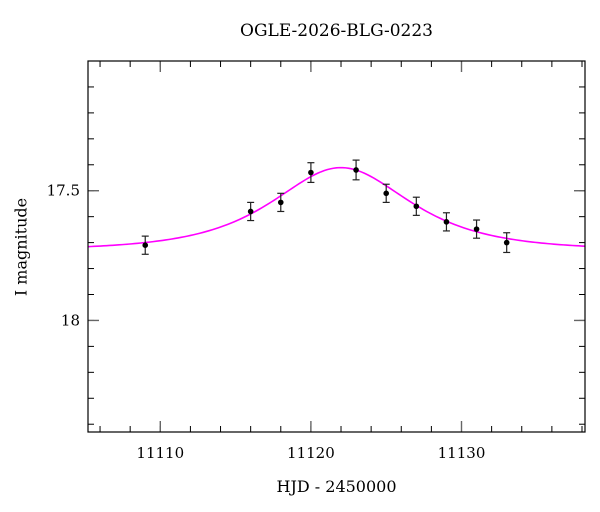 The image size is (600, 512). What do you see at coordinates (70, 320) in the screenshot?
I see `y-tick-label: 18` at bounding box center [70, 320].